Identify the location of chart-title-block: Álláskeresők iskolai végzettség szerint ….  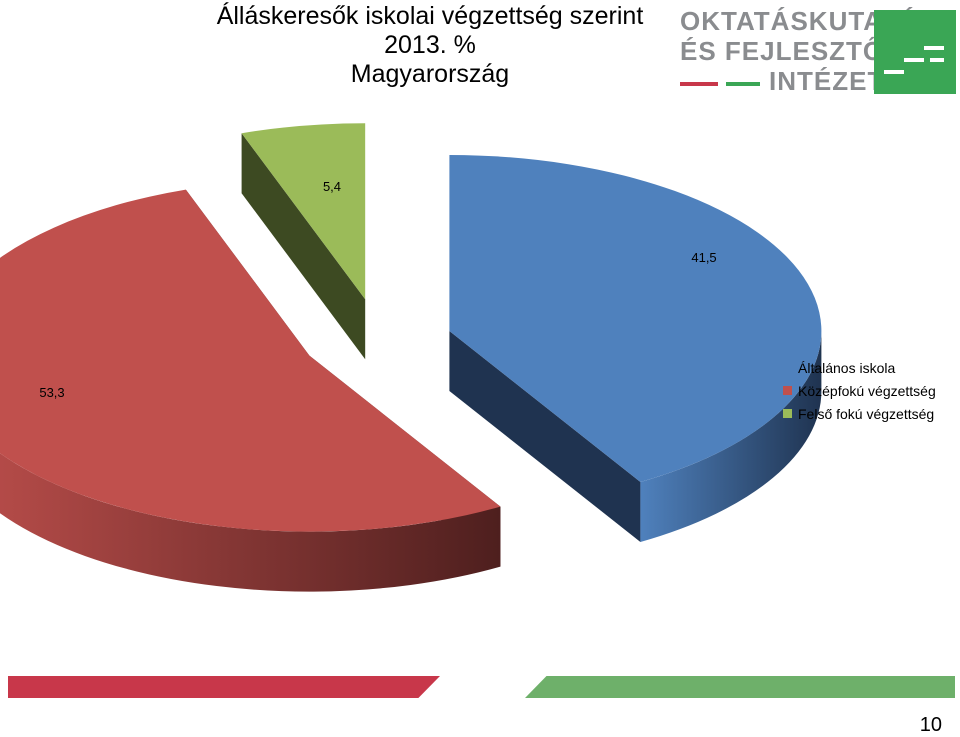
(430, 45).